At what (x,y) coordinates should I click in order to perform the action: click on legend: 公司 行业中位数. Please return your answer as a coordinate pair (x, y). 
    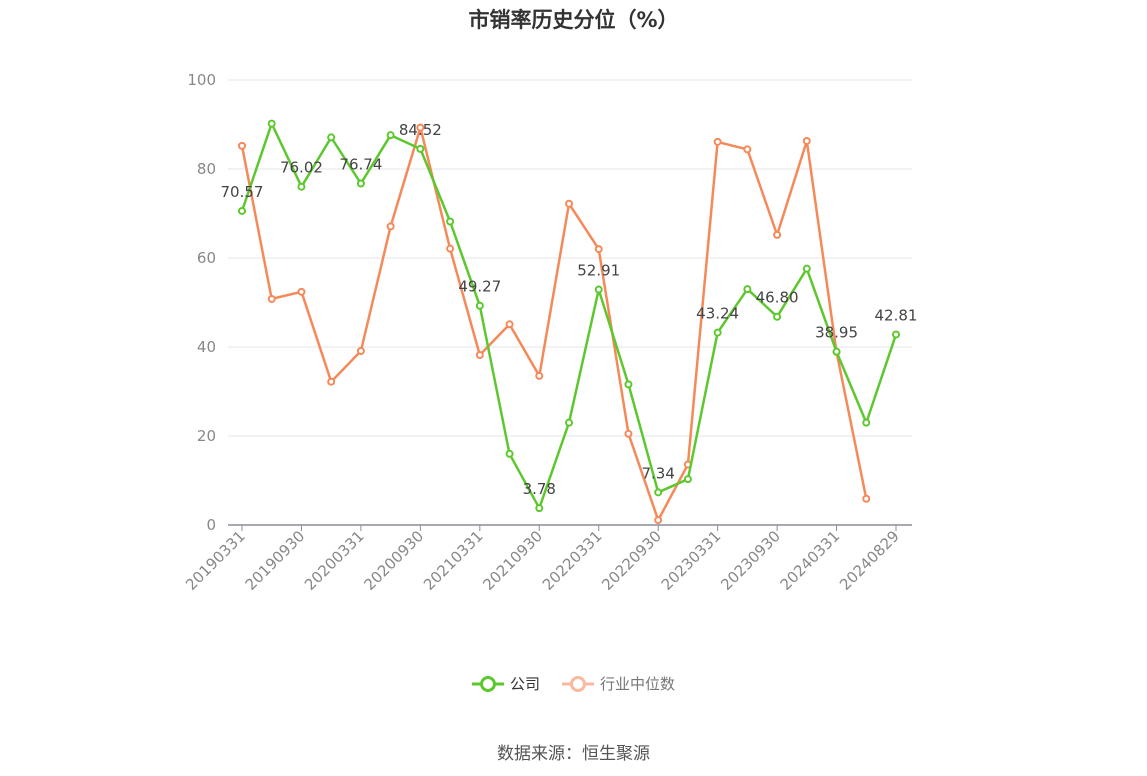
    Looking at the image, I should click on (573, 683).